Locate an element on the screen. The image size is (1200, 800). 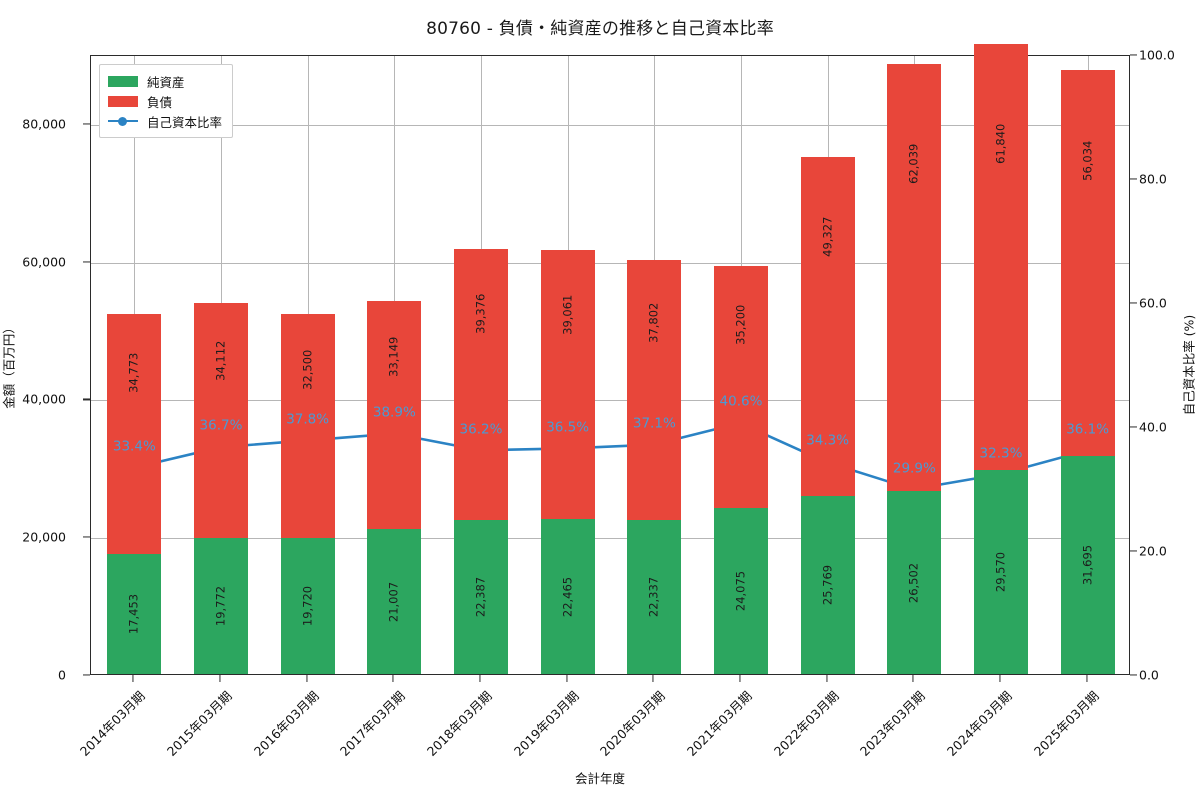
equity-ratio-value-label: 36.5% is located at coordinates (568, 426).